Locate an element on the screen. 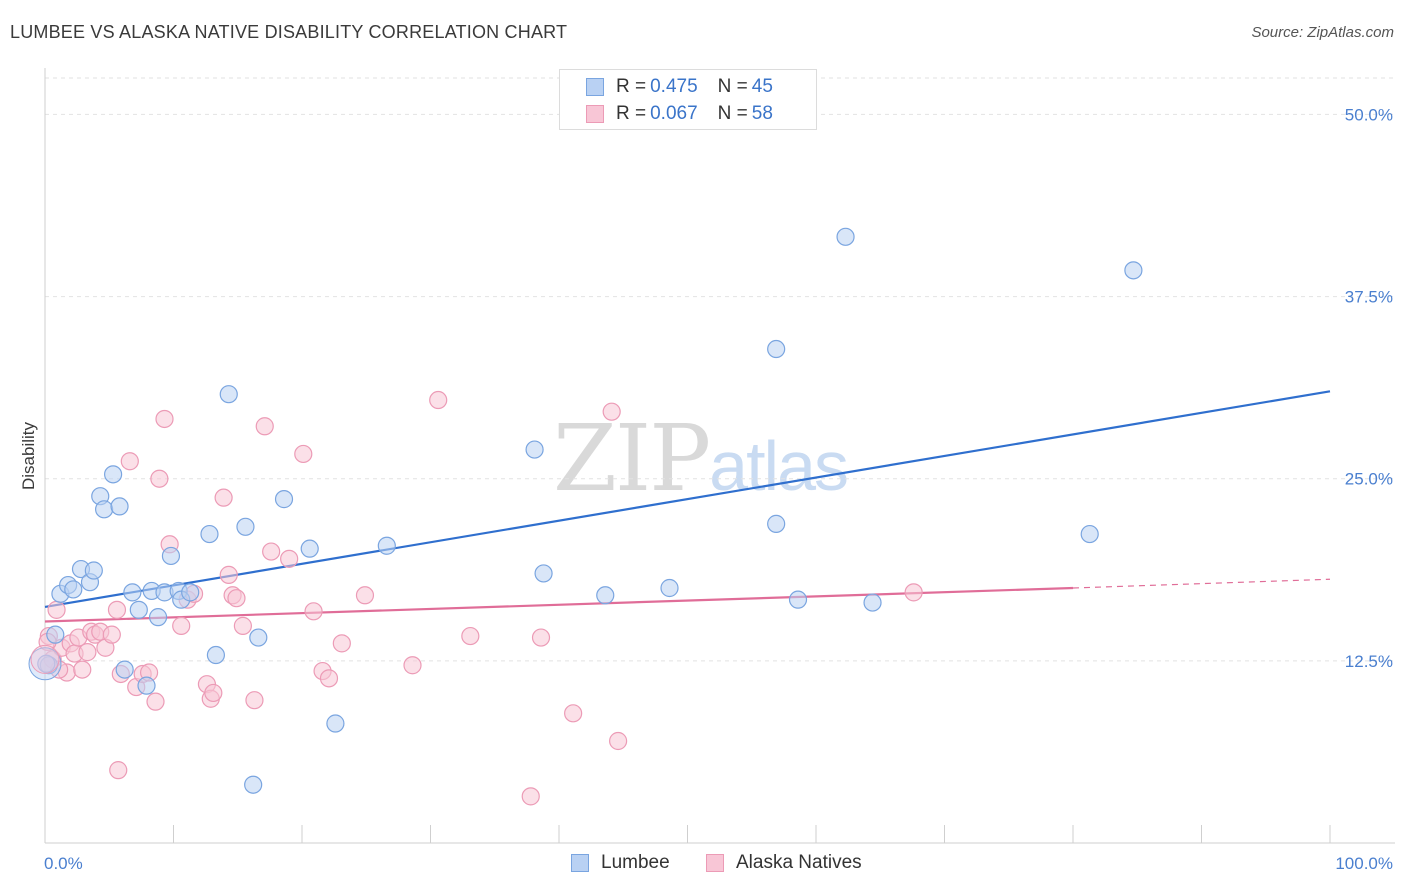 Image resolution: width=1406 pixels, height=892 pixels. watermark-zip: ZIP is located at coordinates (632, 458).